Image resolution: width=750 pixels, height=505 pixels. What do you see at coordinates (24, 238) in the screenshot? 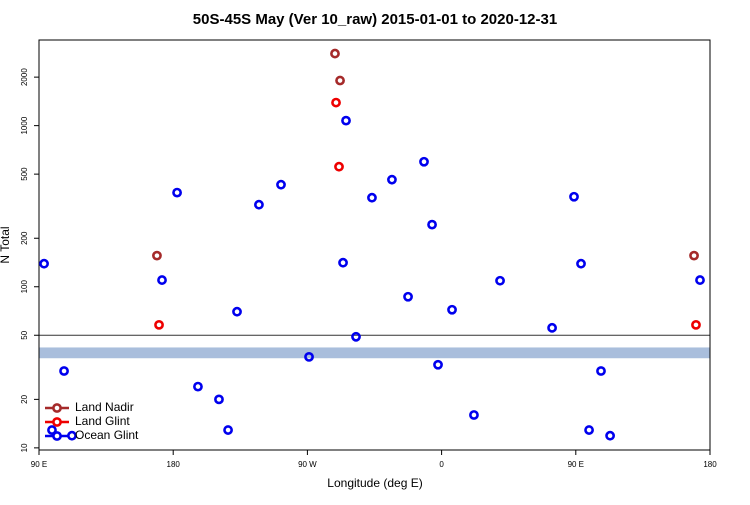
I see `y-tick-label: 200` at bounding box center [24, 238].